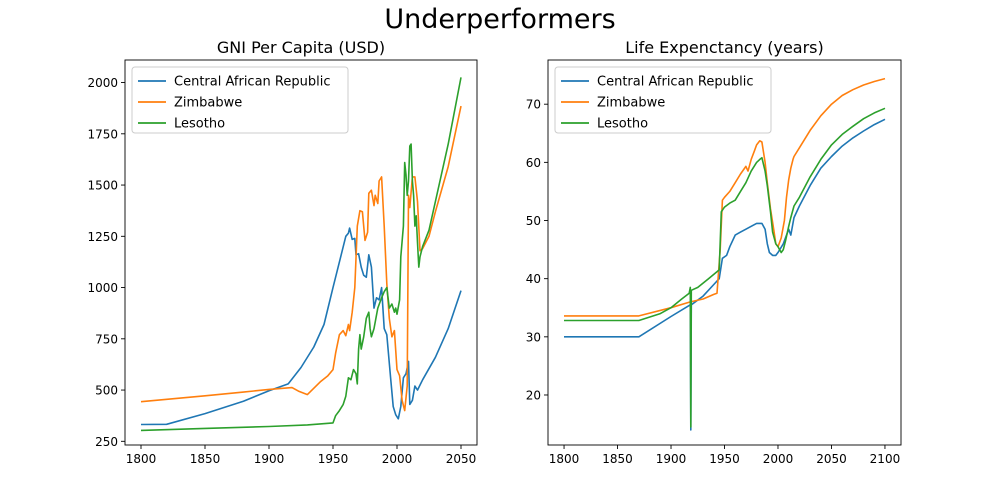  What do you see at coordinates (106, 391) in the screenshot?
I see `y-tick-label: 500` at bounding box center [106, 391].